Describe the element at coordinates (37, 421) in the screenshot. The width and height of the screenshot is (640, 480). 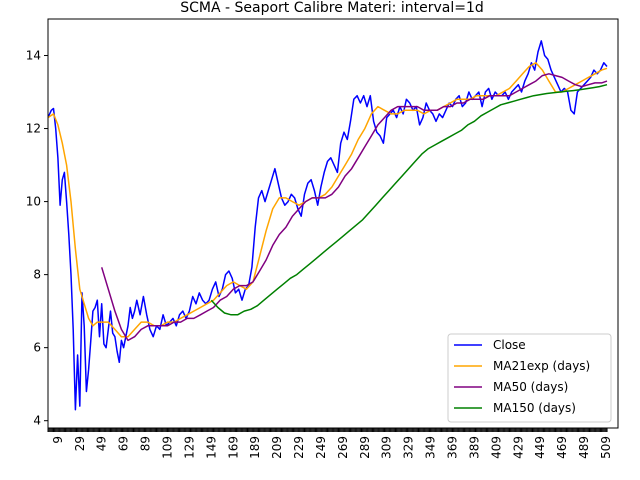
I see `y-tick-label: 4` at that location.